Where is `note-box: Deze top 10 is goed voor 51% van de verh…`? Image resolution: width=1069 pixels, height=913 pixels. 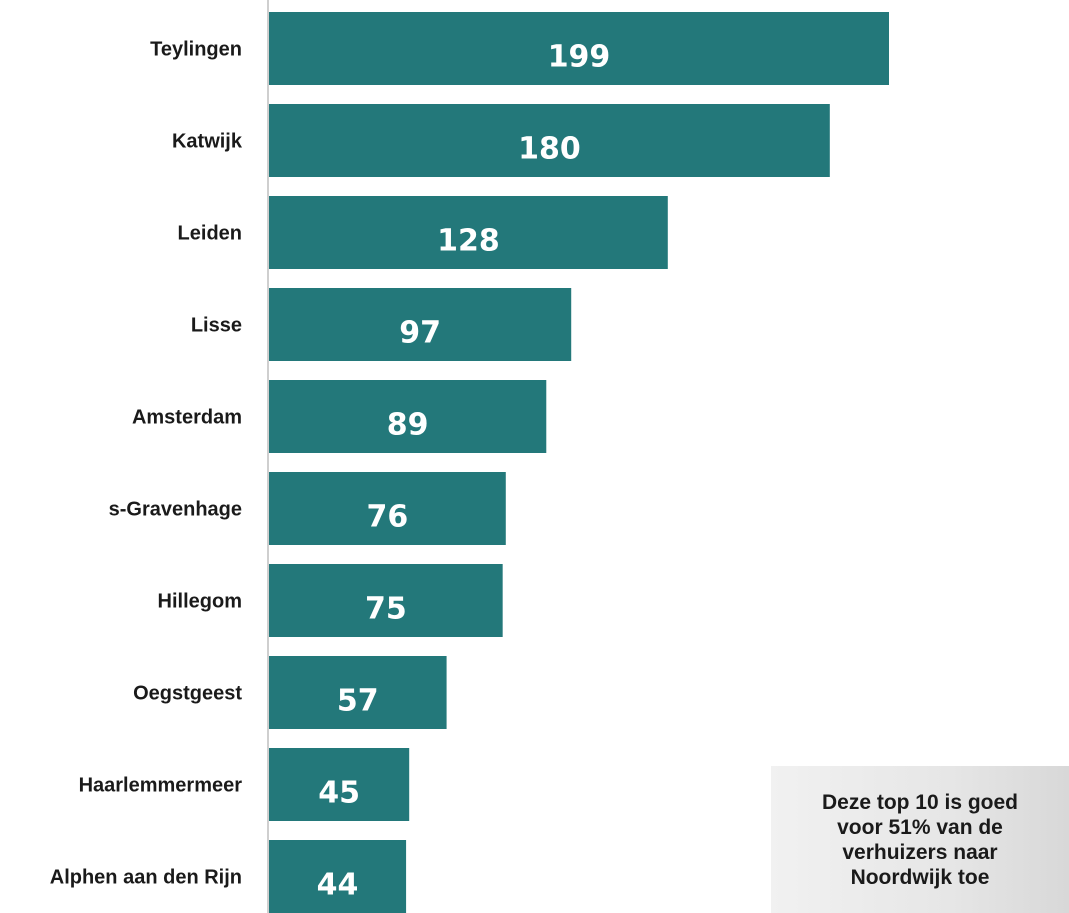
note-box: Deze top 10 is goed voor 51% van de verh… is located at coordinates (920, 839).